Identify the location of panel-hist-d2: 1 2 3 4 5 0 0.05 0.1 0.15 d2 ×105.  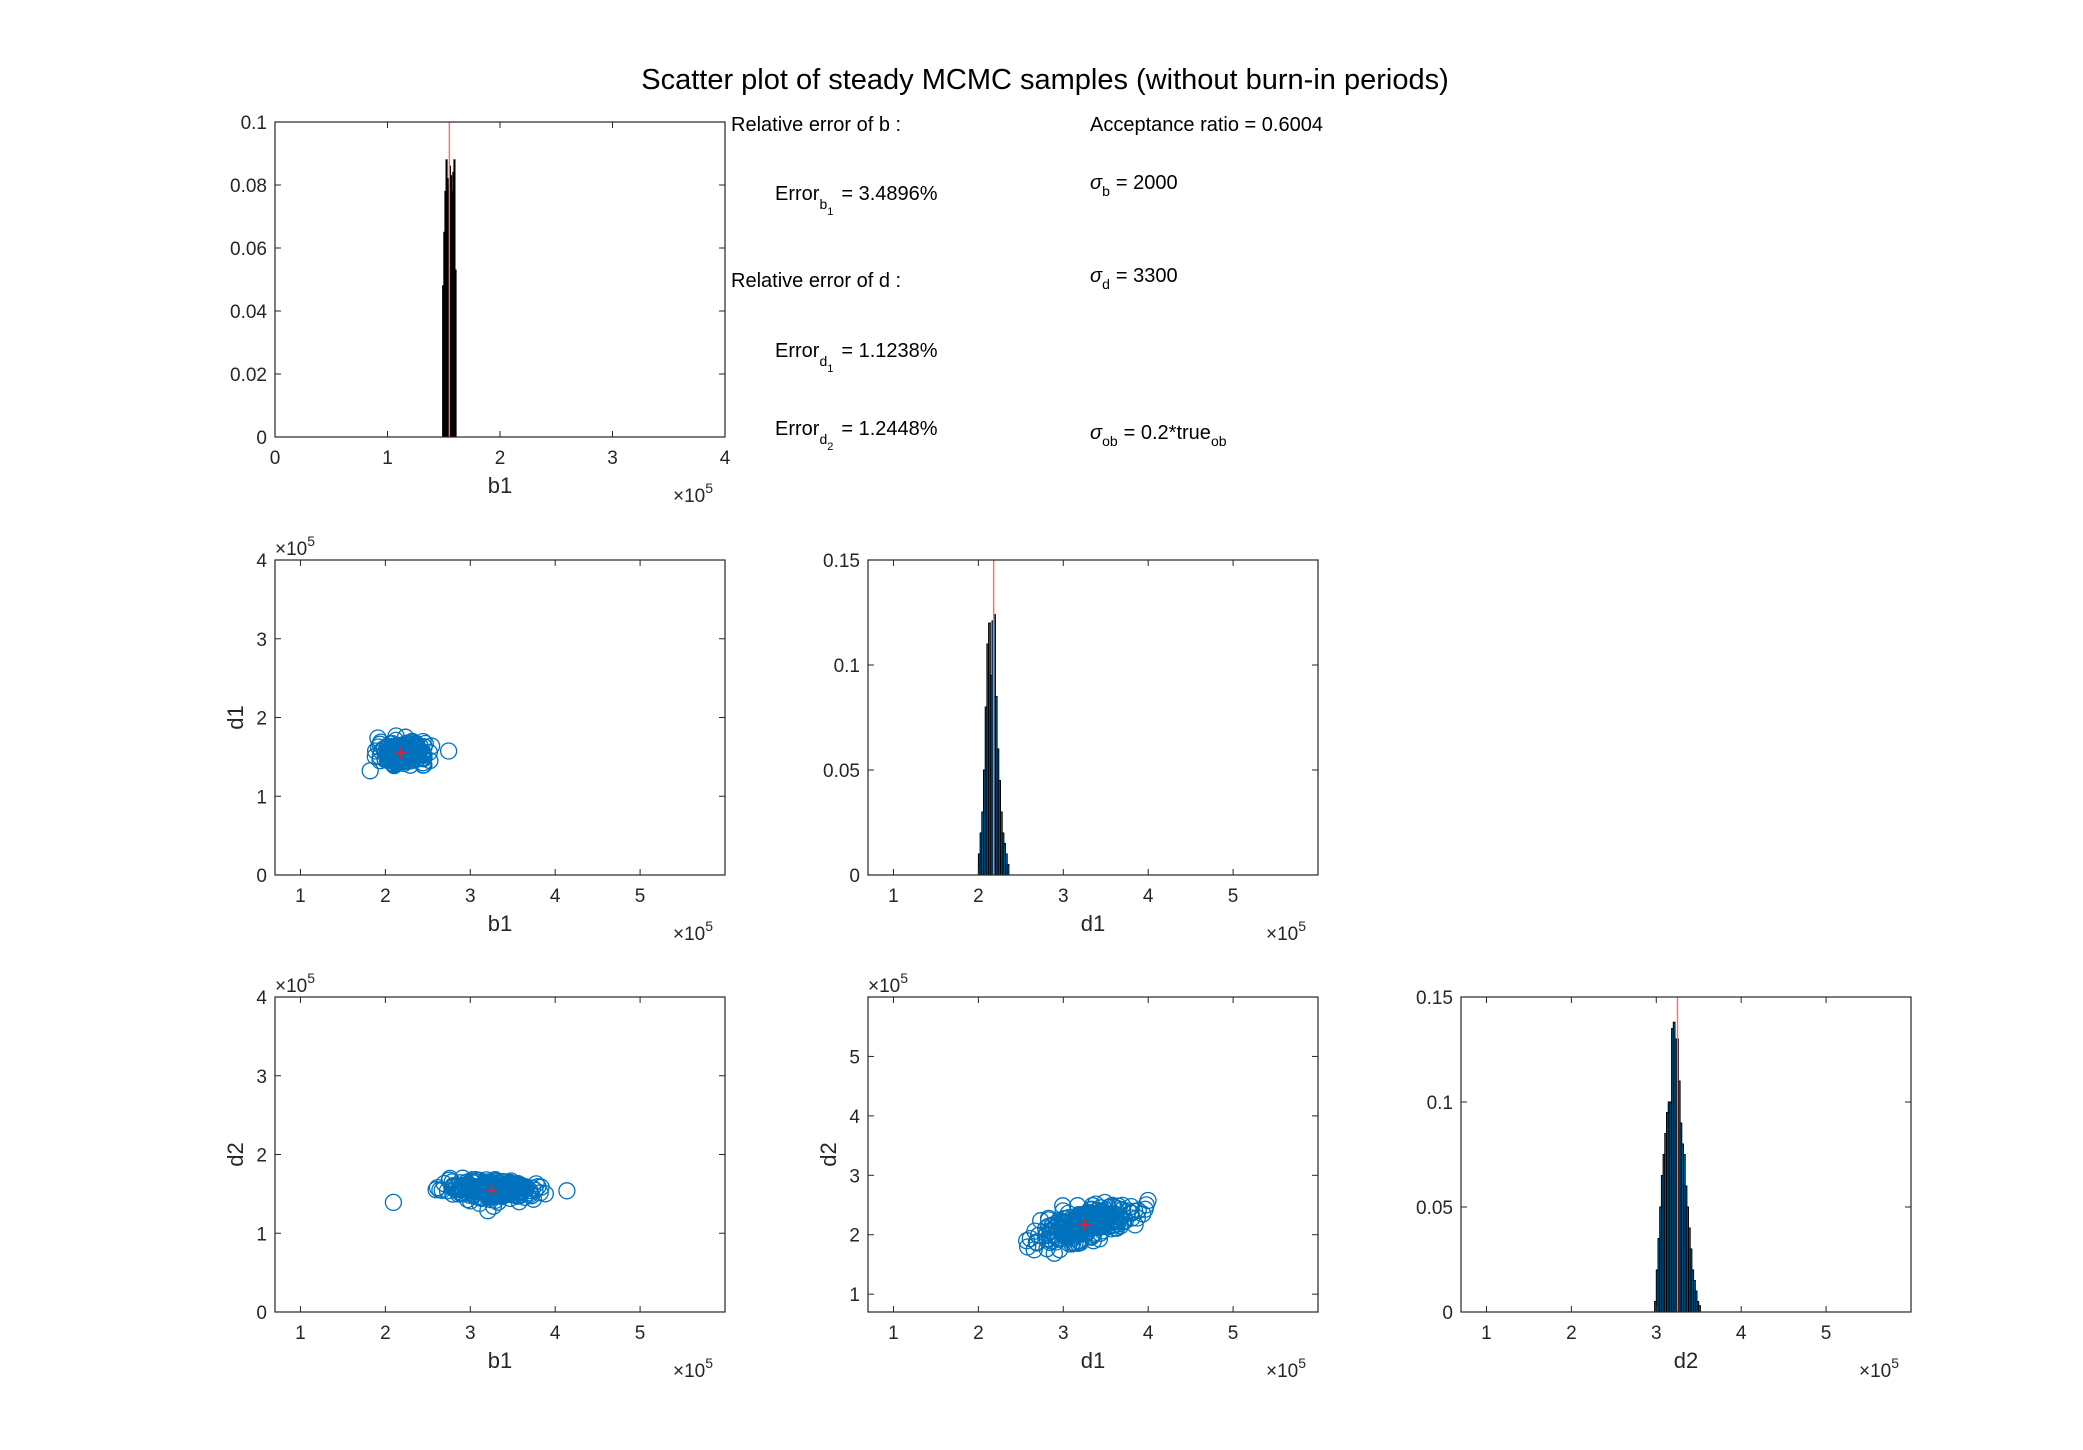
(1664, 1185).